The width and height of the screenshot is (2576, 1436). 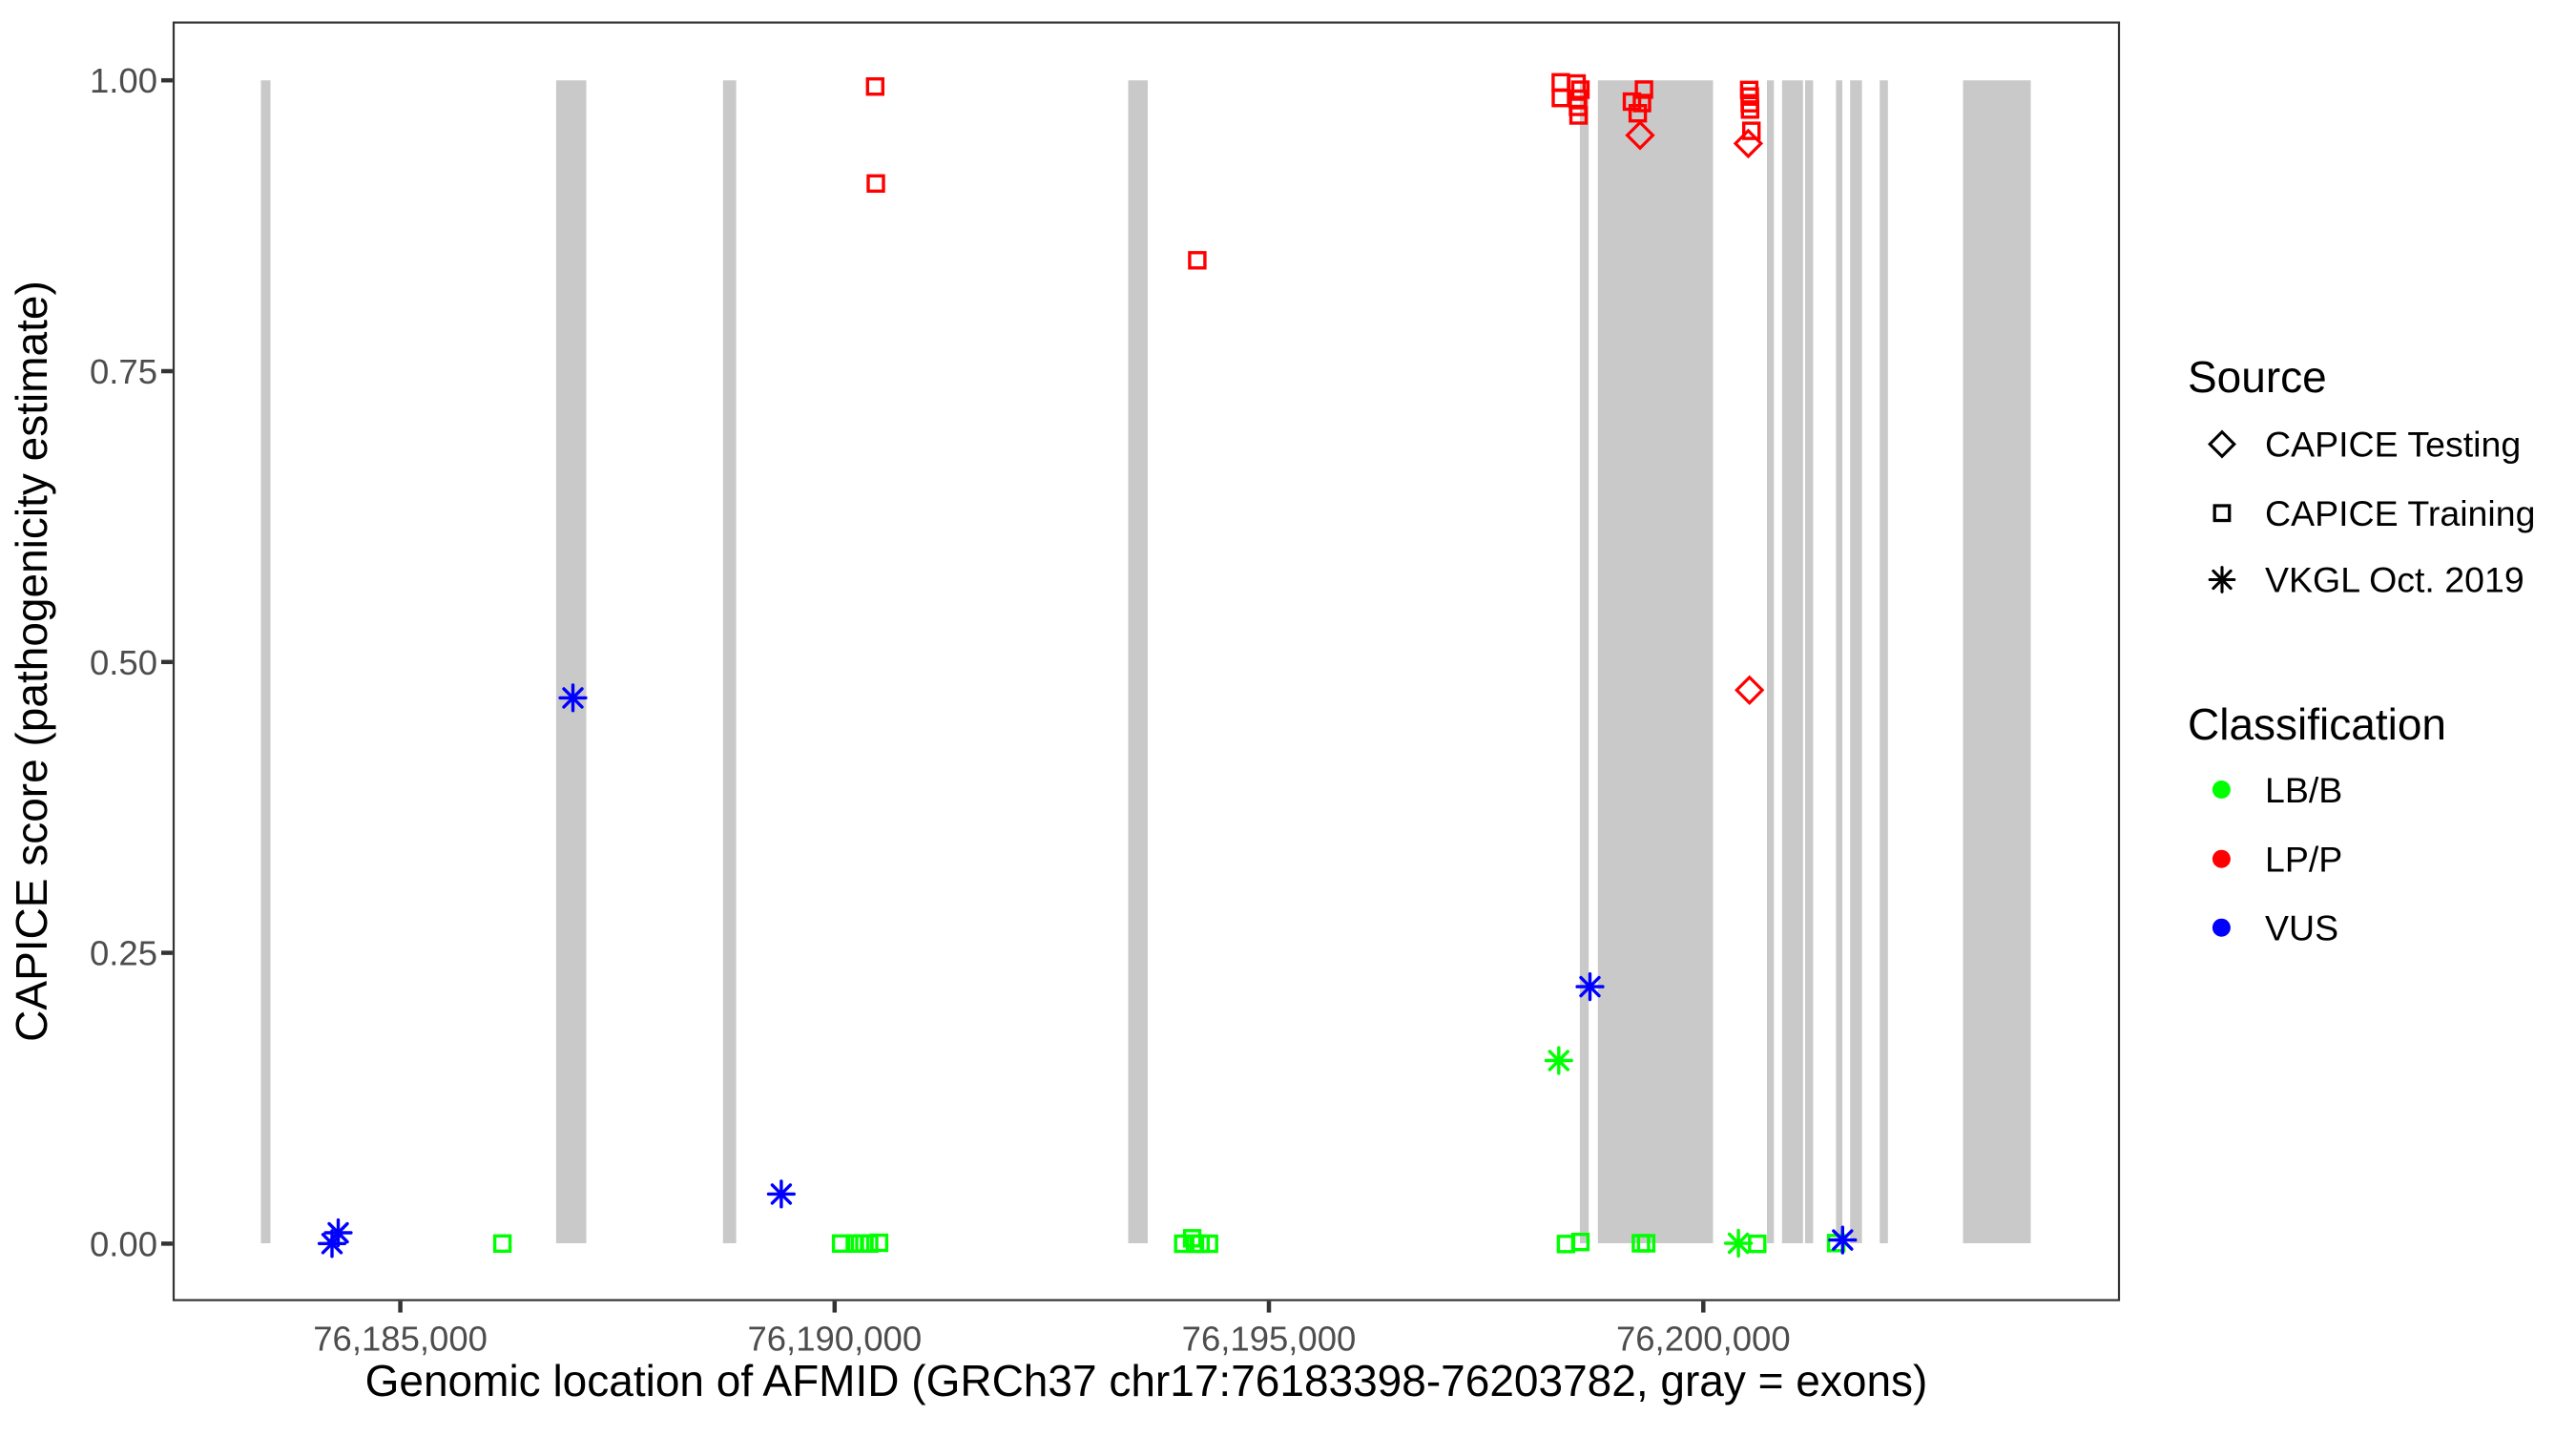 I want to click on svg-text: 76,195,000, so click(x=1269, y=1339).